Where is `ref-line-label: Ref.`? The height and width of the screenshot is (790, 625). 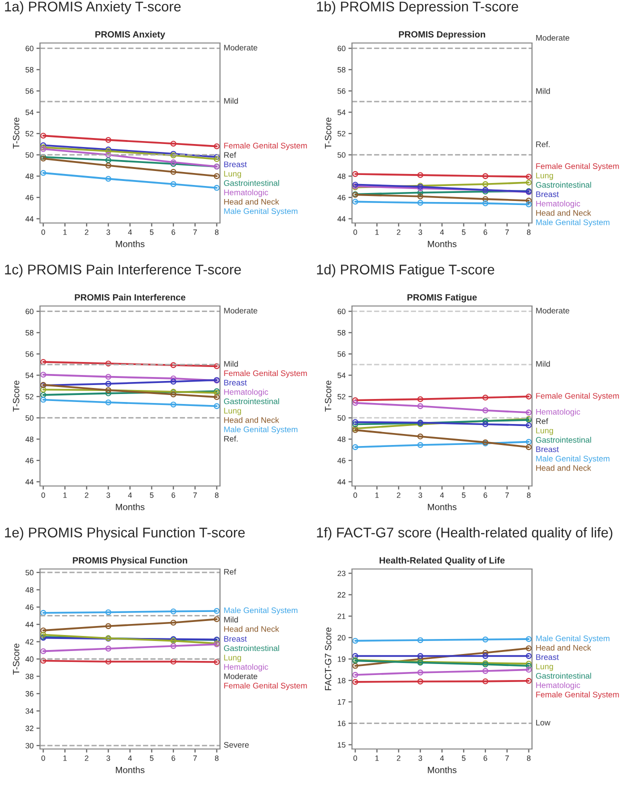 ref-line-label: Ref. is located at coordinates (231, 439).